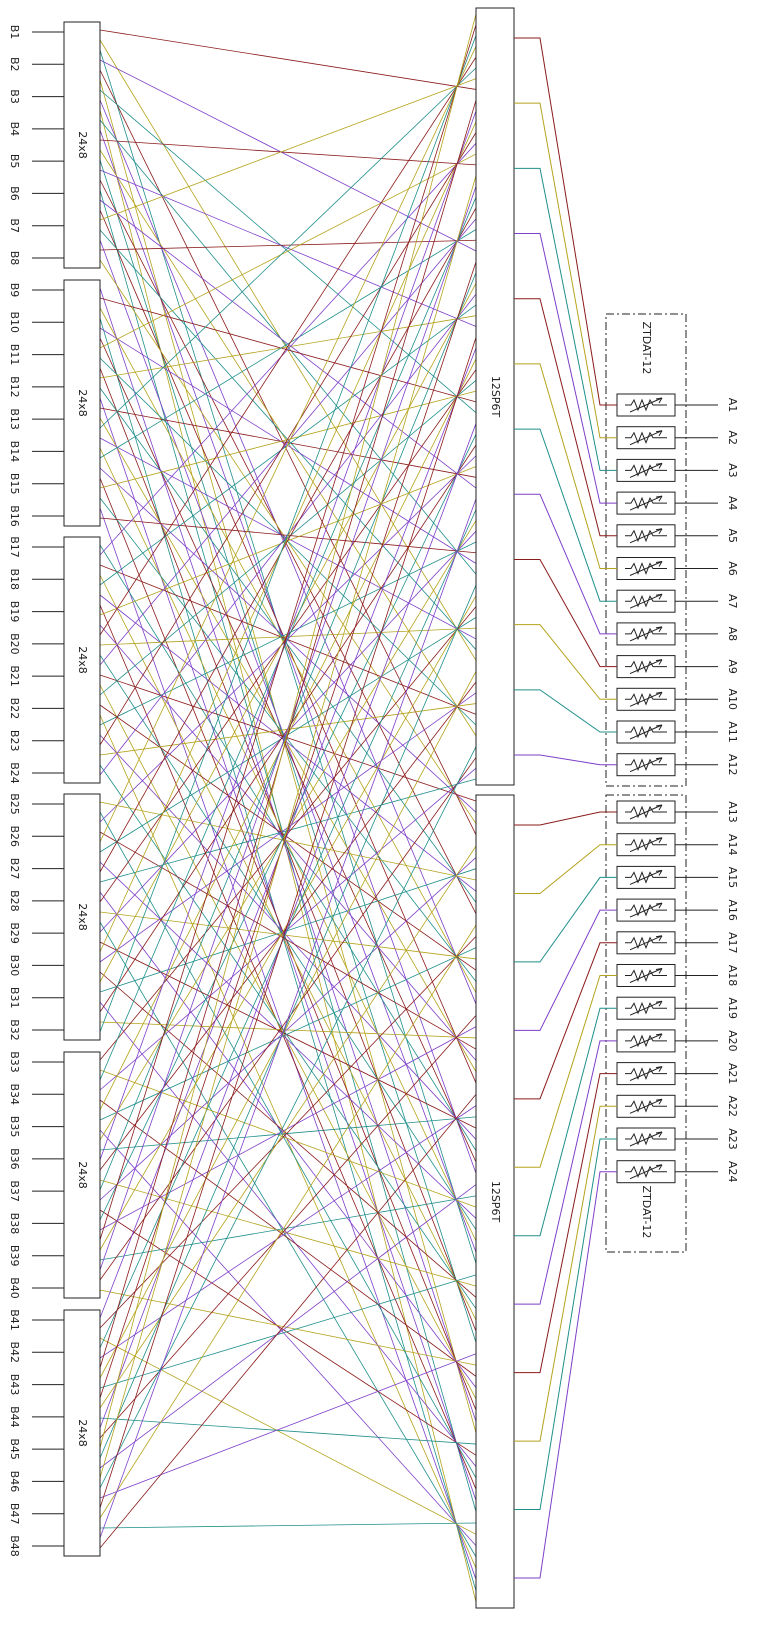 This screenshot has width=768, height=1628. What do you see at coordinates (14, 1095) in the screenshot?
I see `b-port-label: B34` at bounding box center [14, 1095].